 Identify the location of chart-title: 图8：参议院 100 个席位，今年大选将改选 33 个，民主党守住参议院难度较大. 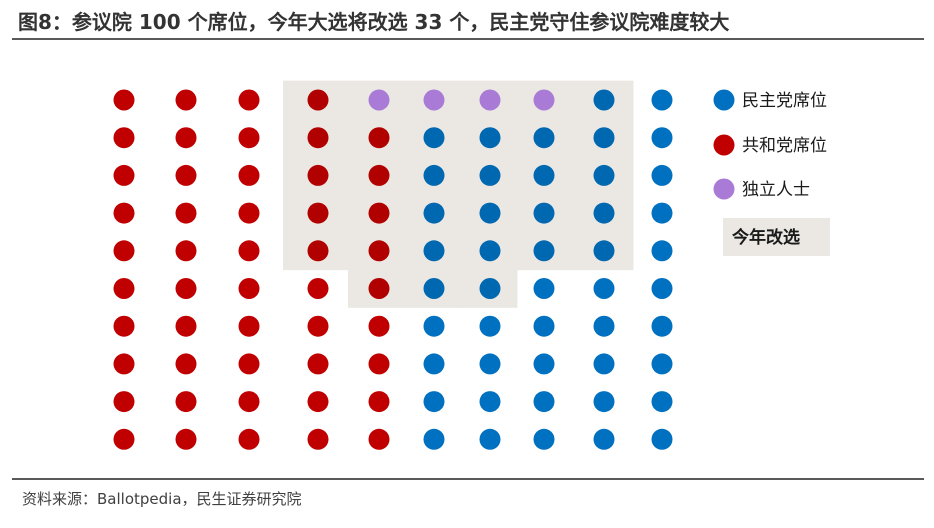
(374, 22).